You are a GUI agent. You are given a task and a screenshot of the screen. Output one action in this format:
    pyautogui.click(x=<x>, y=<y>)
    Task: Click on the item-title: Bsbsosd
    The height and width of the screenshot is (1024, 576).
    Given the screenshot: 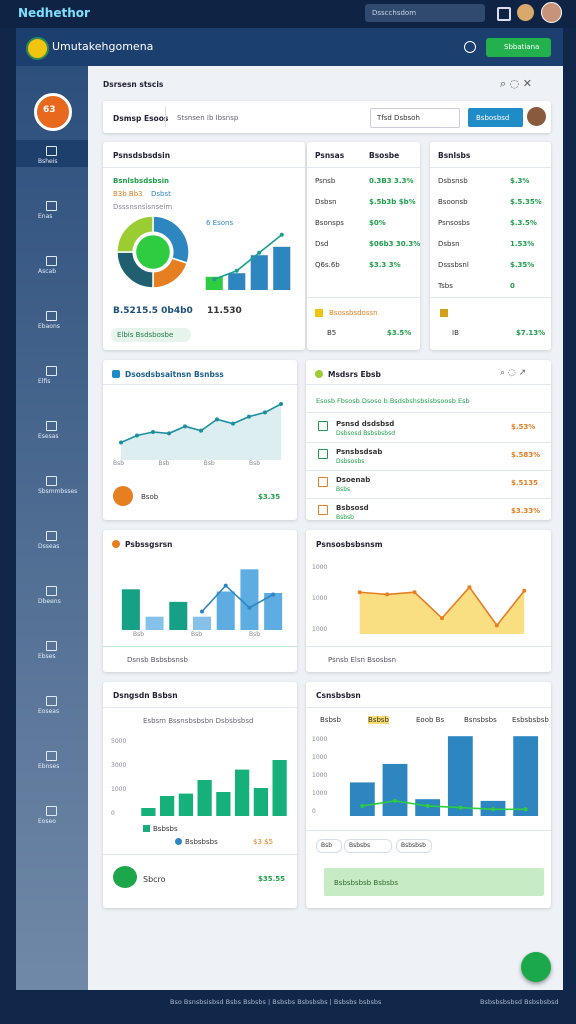 What is the action you would take?
    pyautogui.click(x=352, y=508)
    